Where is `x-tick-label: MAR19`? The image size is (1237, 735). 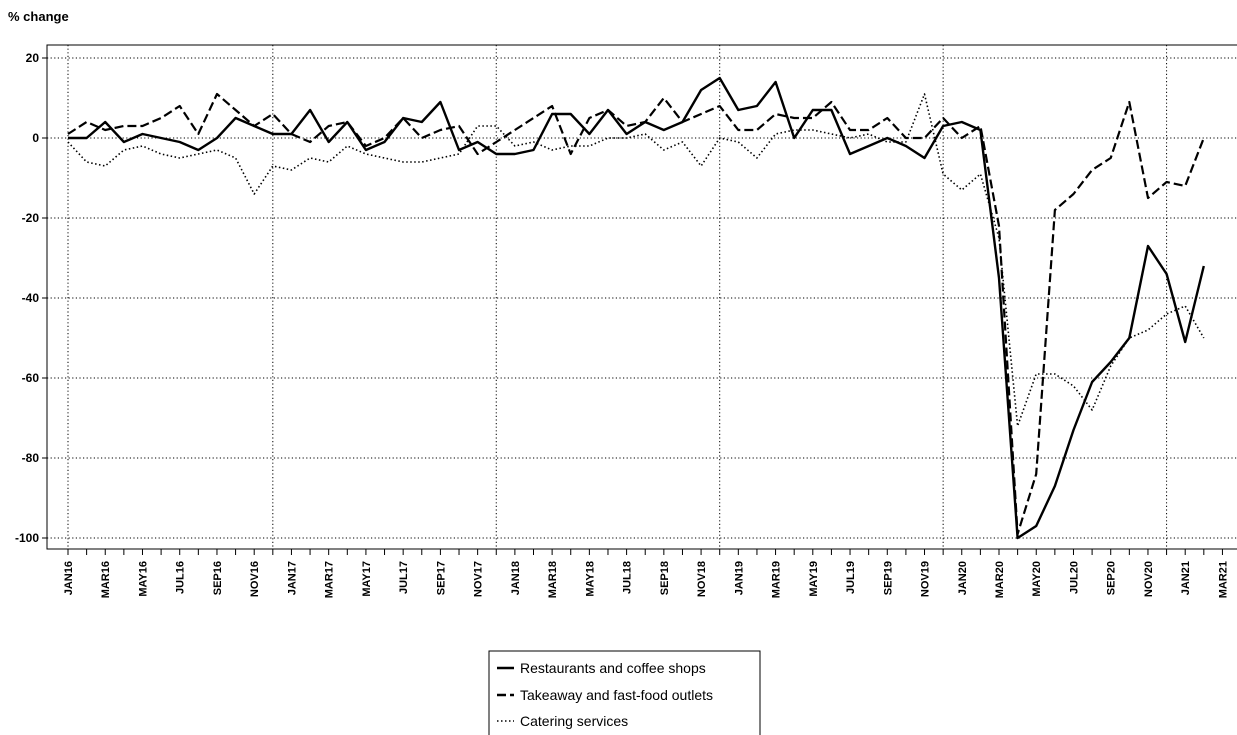
x-tick-label: MAR19 is located at coordinates (777, 579).